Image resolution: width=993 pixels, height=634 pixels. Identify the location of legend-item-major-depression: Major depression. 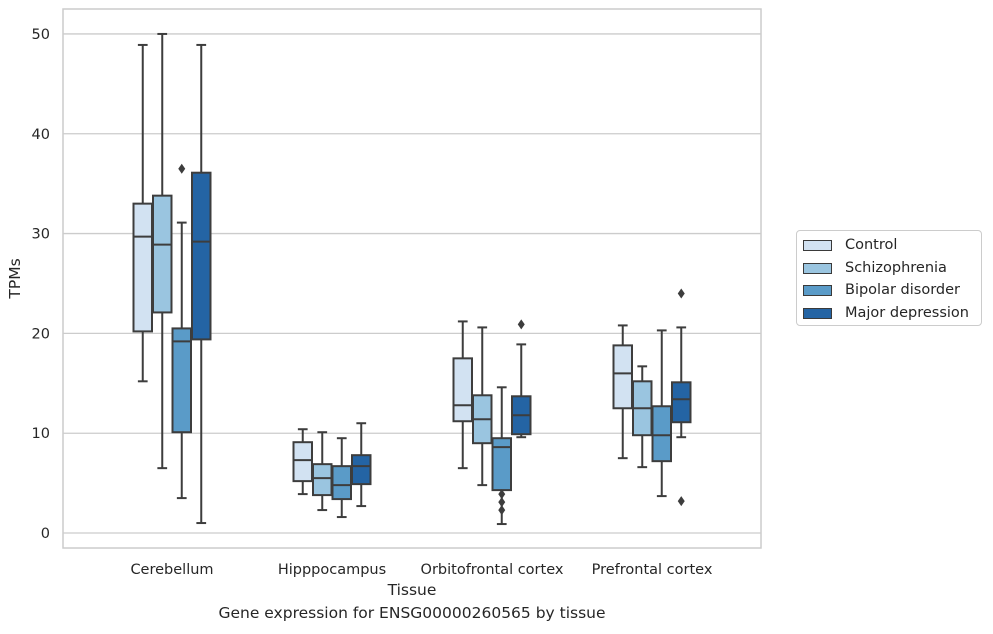
(886, 313).